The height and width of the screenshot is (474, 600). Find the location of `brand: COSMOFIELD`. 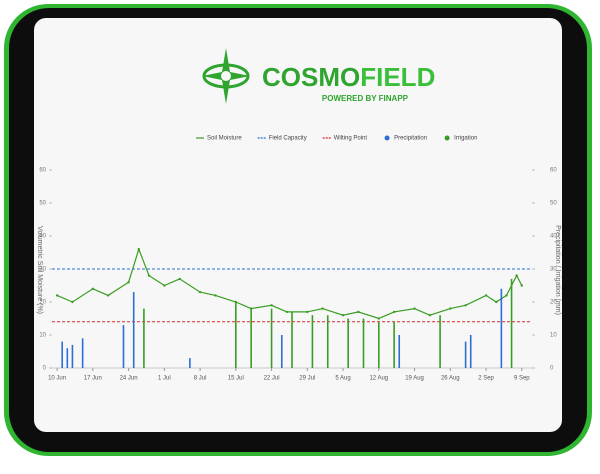

brand: COSMOFIELD is located at coordinates (348, 77).